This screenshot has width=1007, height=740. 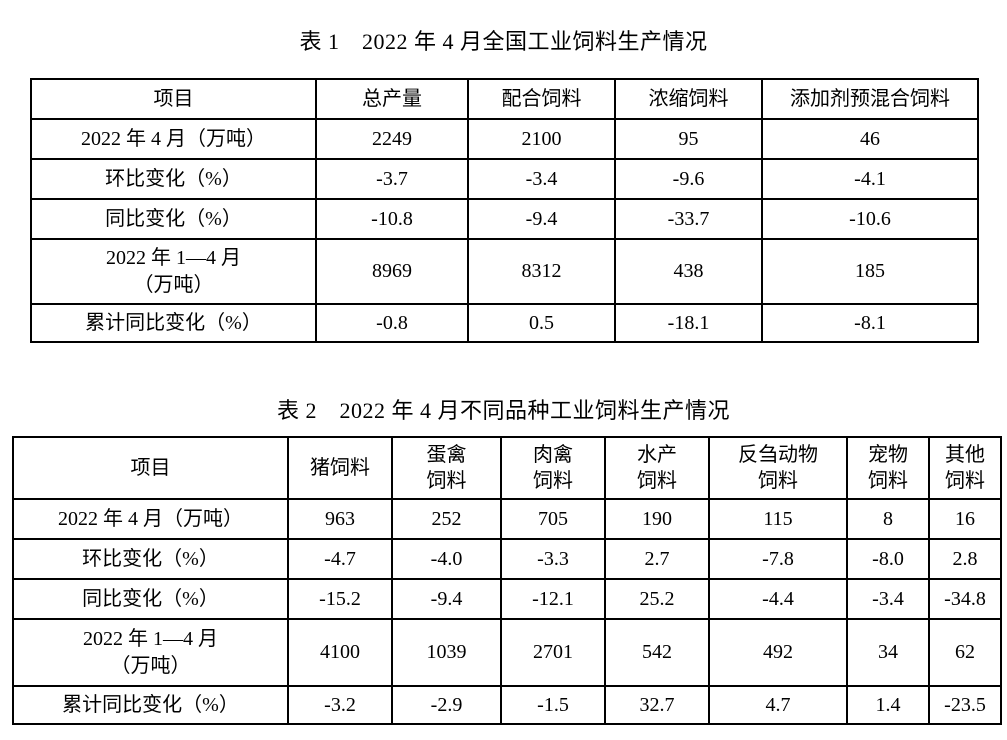 I want to click on data-cell: 95, so click(x=688, y=139).